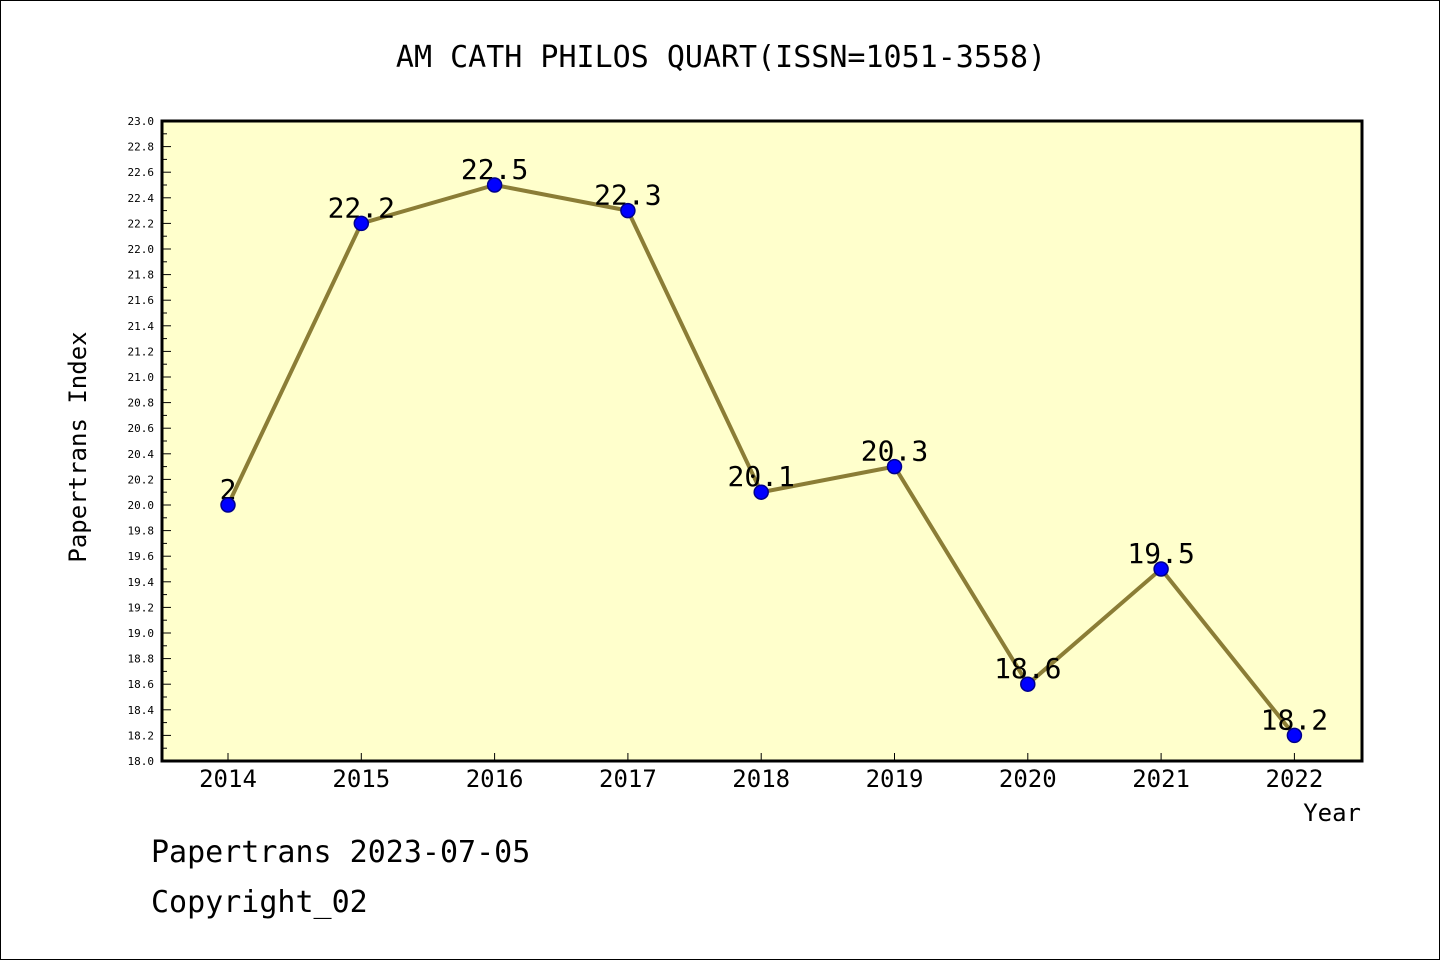 The width and height of the screenshot is (1440, 961). I want to click on data-label: 2, so click(228, 489).